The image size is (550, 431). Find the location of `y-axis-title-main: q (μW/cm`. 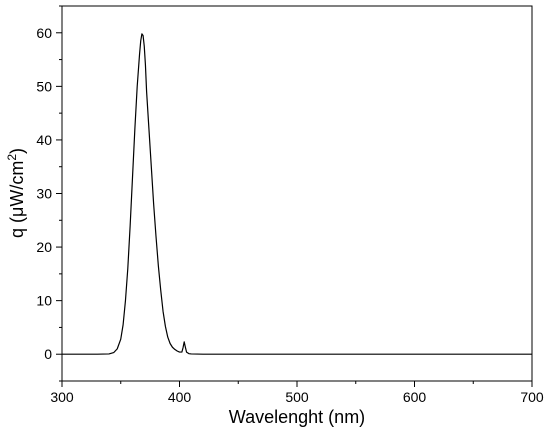

y-axis-title-main: q (μW/cm is located at coordinates (17, 199).